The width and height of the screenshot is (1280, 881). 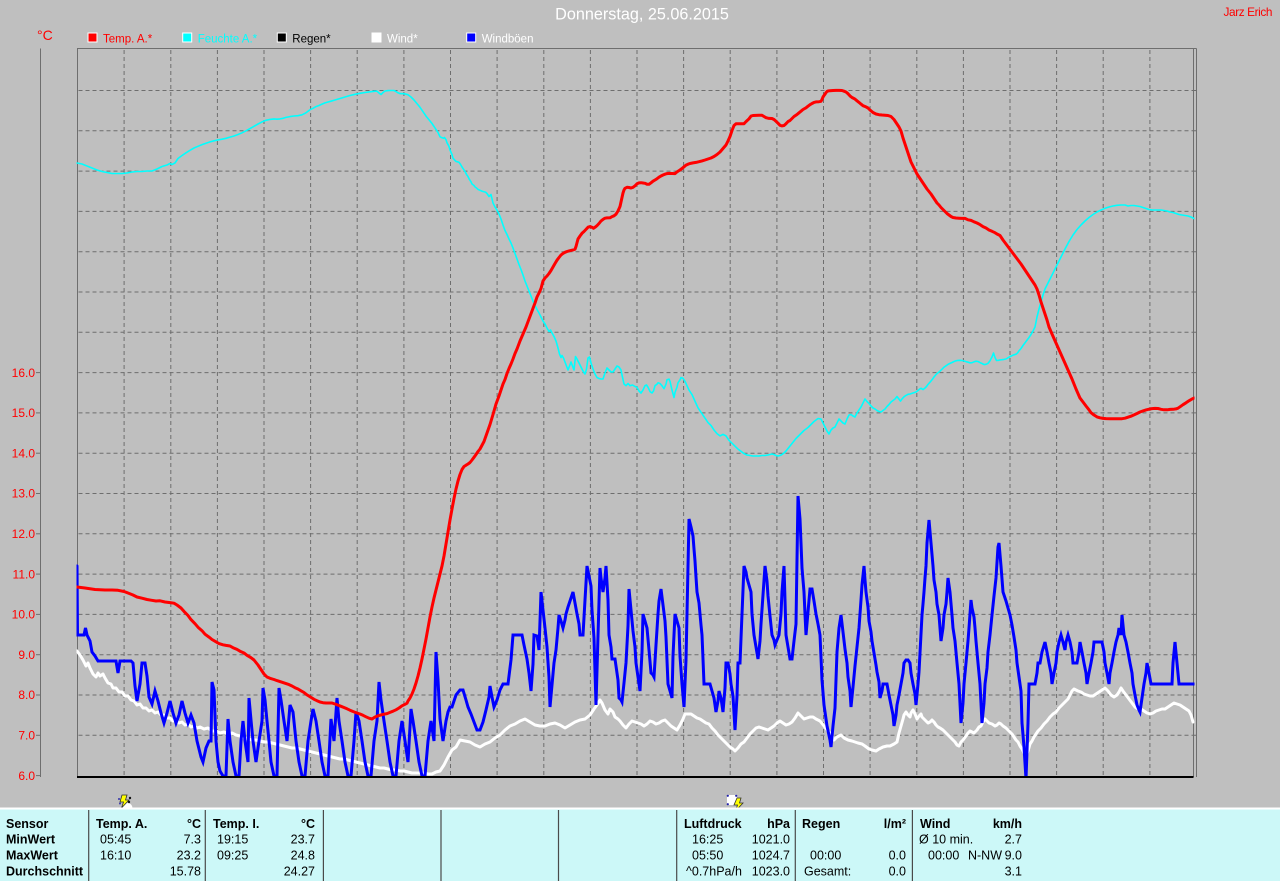 What do you see at coordinates (228, 40) in the screenshot?
I see `svg-text: Feuchte A.*` at bounding box center [228, 40].